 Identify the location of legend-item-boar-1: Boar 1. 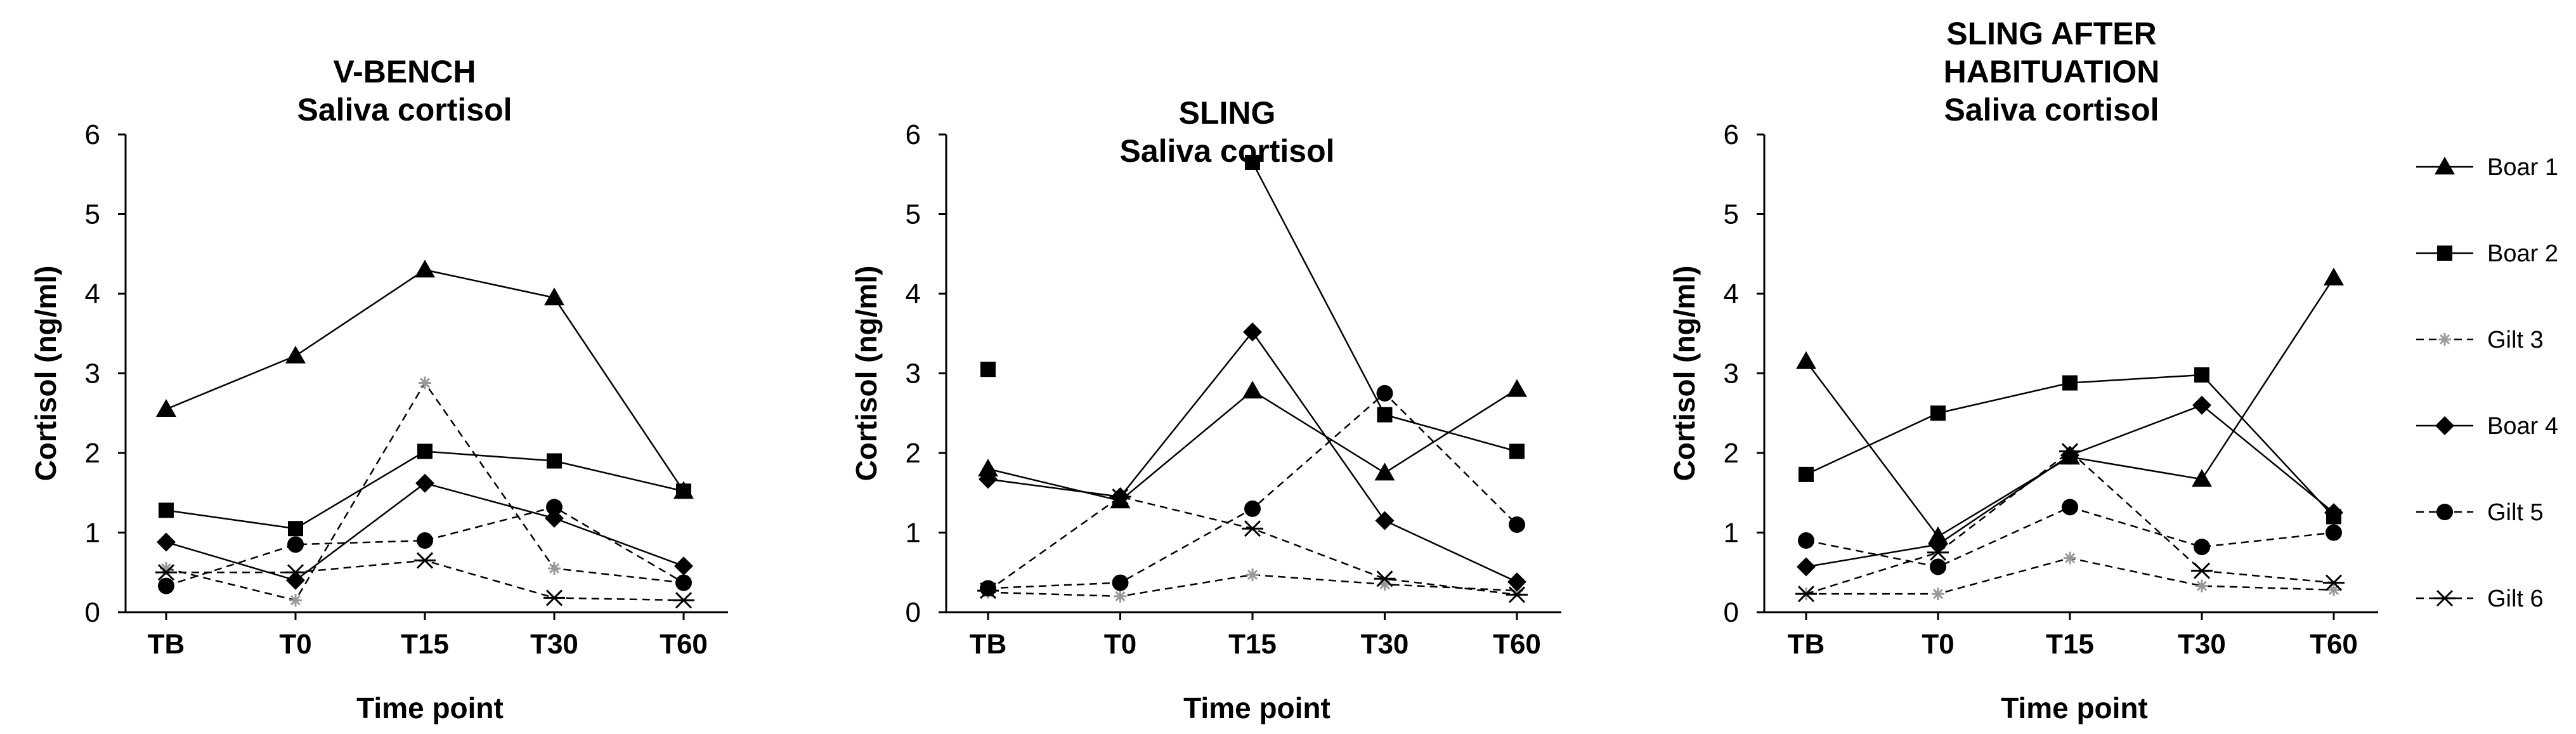
(2487, 168).